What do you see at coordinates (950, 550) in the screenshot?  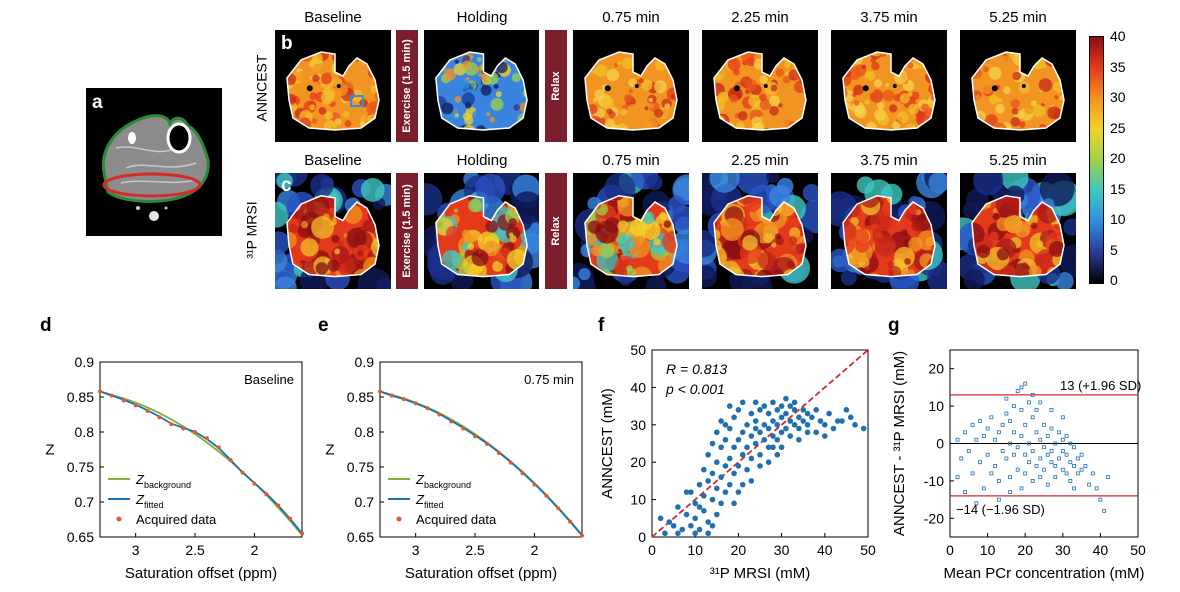 I see `x-tick-label: 0` at bounding box center [950, 550].